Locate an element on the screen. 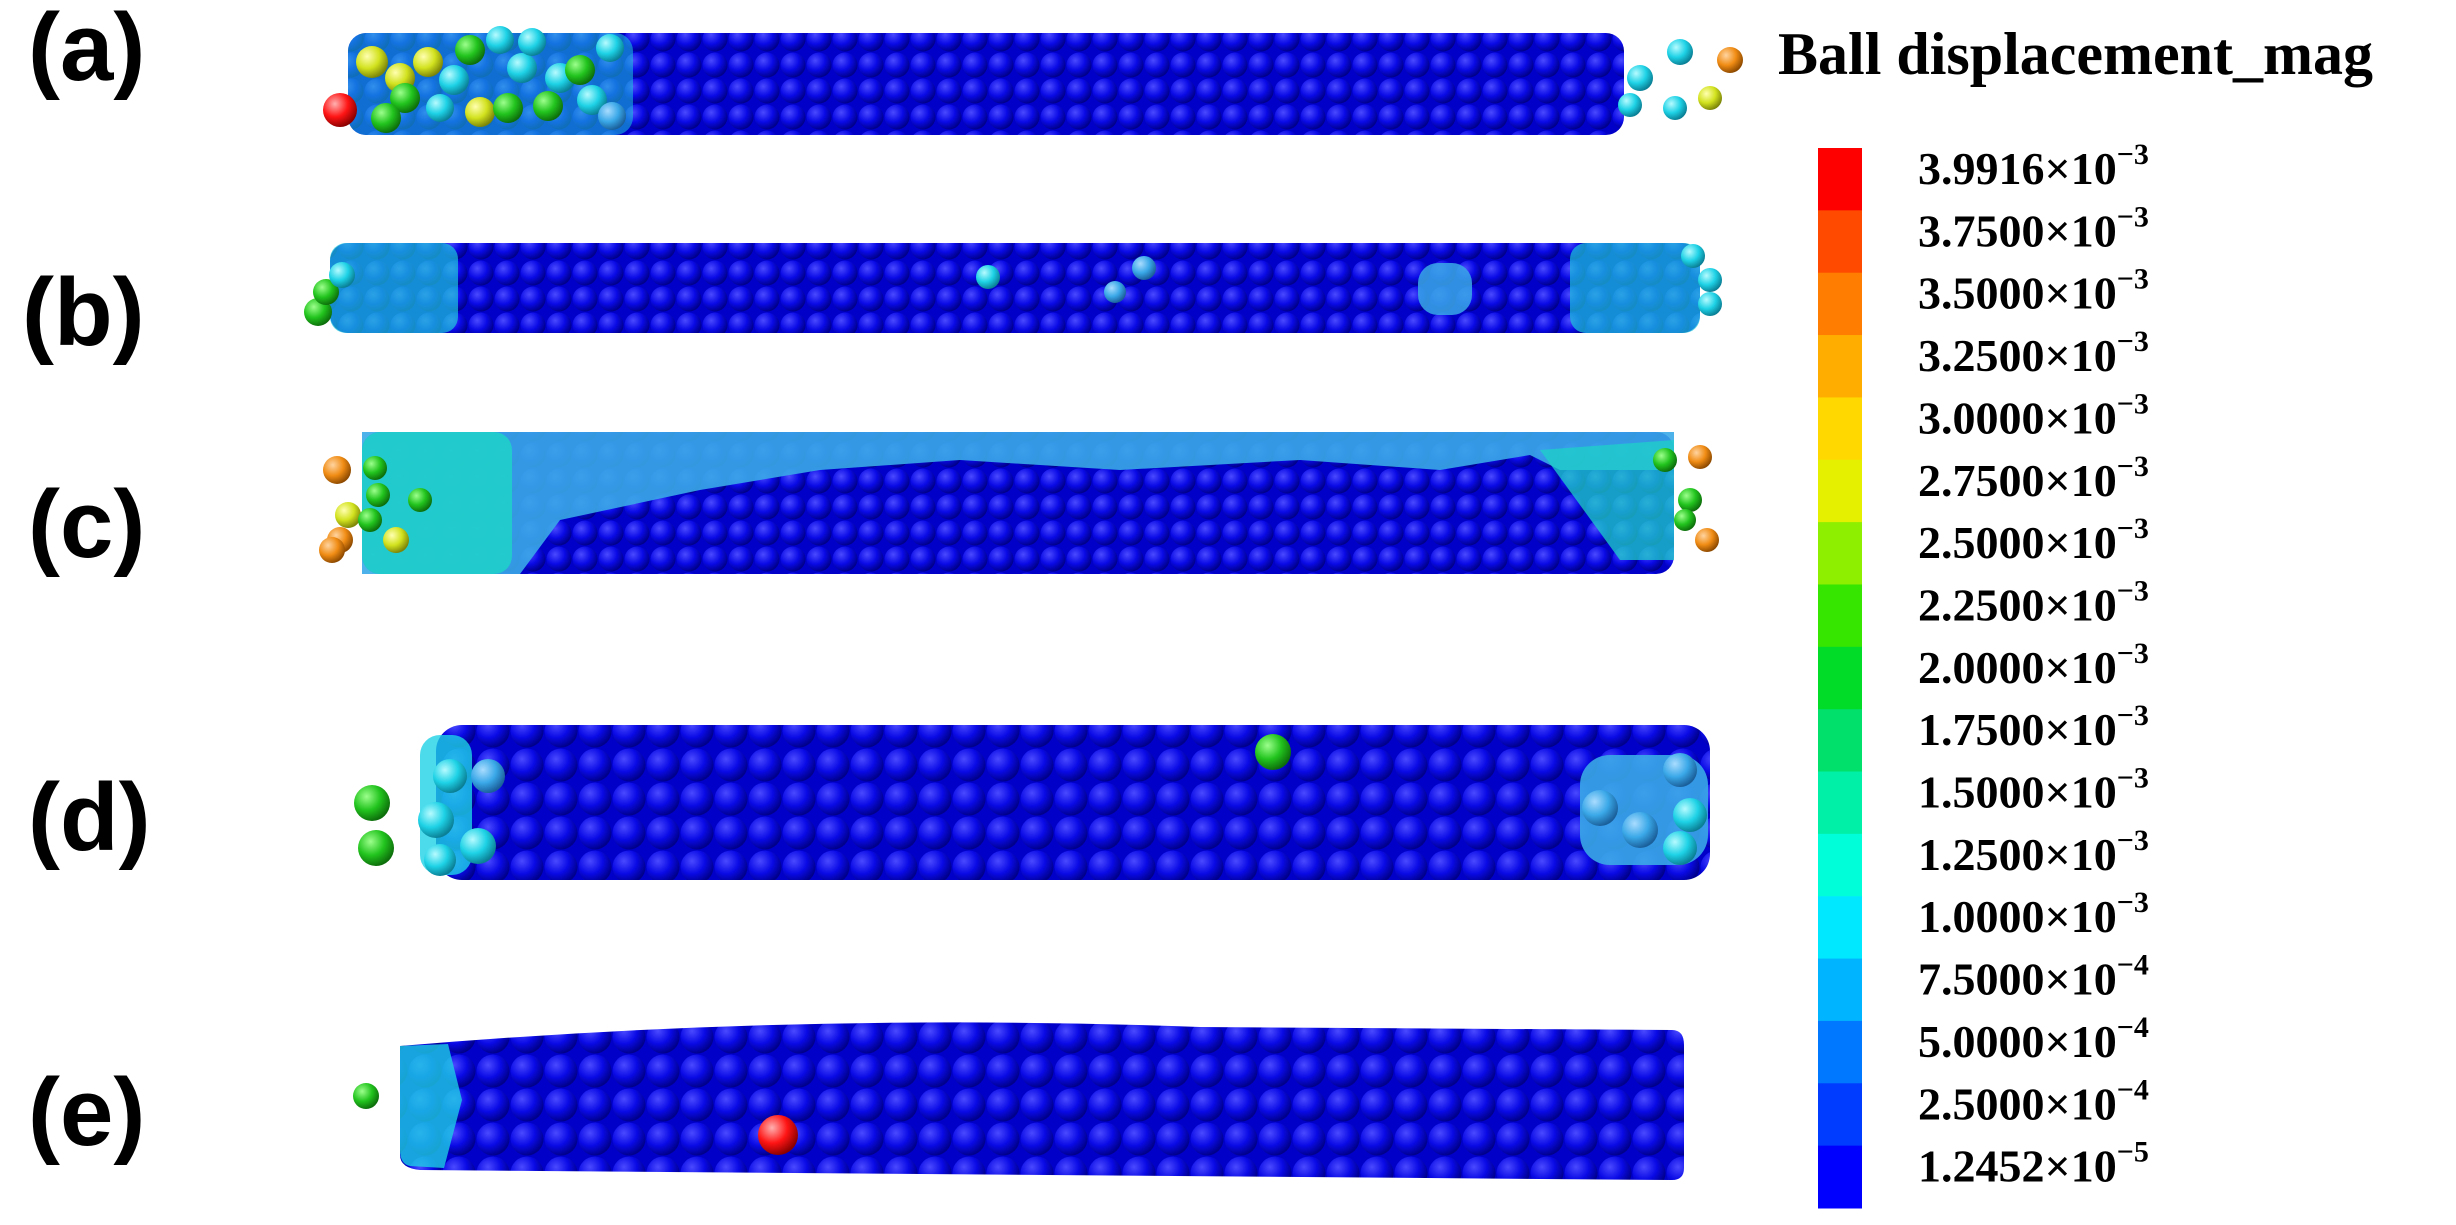 This screenshot has height=1225, width=2456. colorbar-tick-label: 3.0000×10⁻³ is located at coordinates (2033, 415).